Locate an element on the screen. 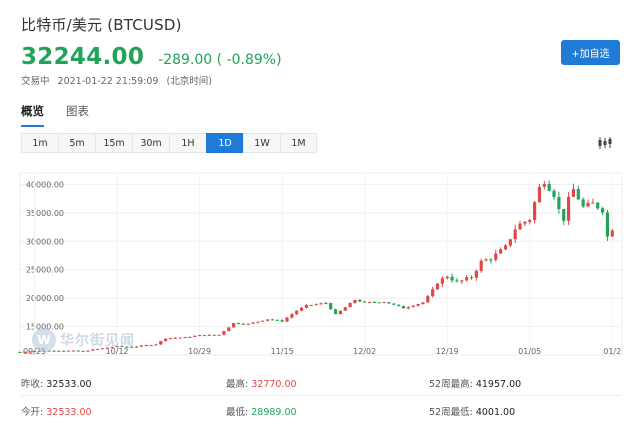 This screenshot has height=429, width=640. period-selector: 1m 5m 15m 30m 1H 1D 1W 1M is located at coordinates (169, 143).